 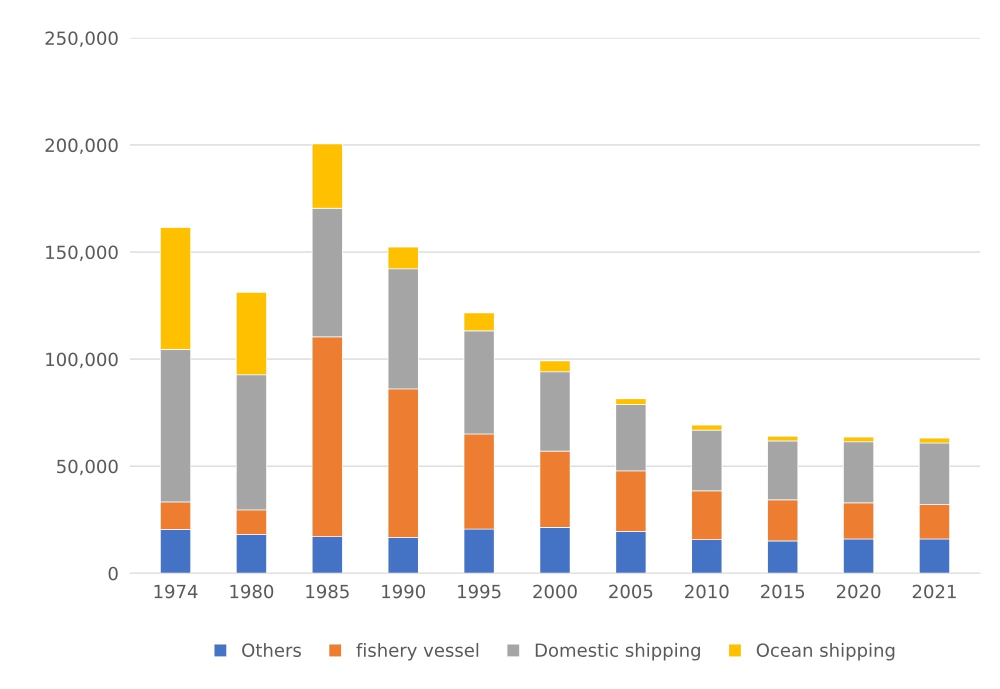 What do you see at coordinates (555, 591) in the screenshot?
I see `x-tick-label: 2000` at bounding box center [555, 591].